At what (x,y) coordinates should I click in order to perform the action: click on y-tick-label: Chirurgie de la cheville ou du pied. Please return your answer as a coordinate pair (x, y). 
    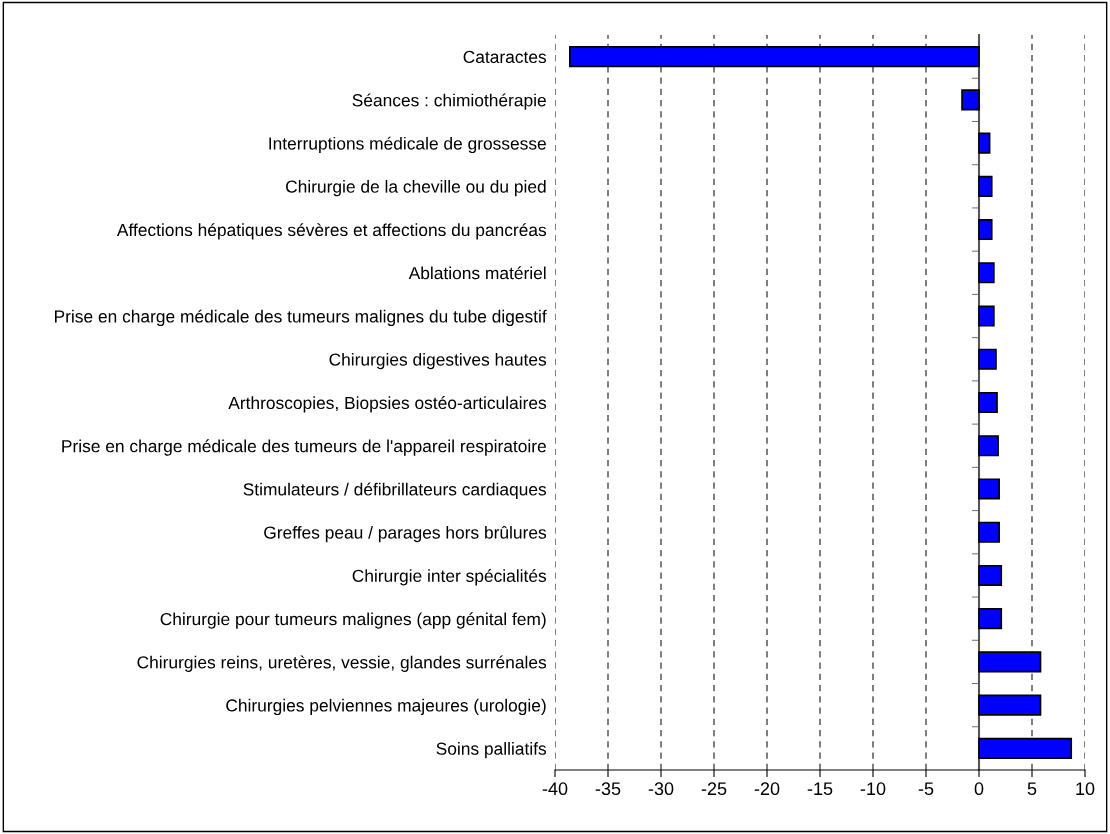
    Looking at the image, I should click on (416, 188).